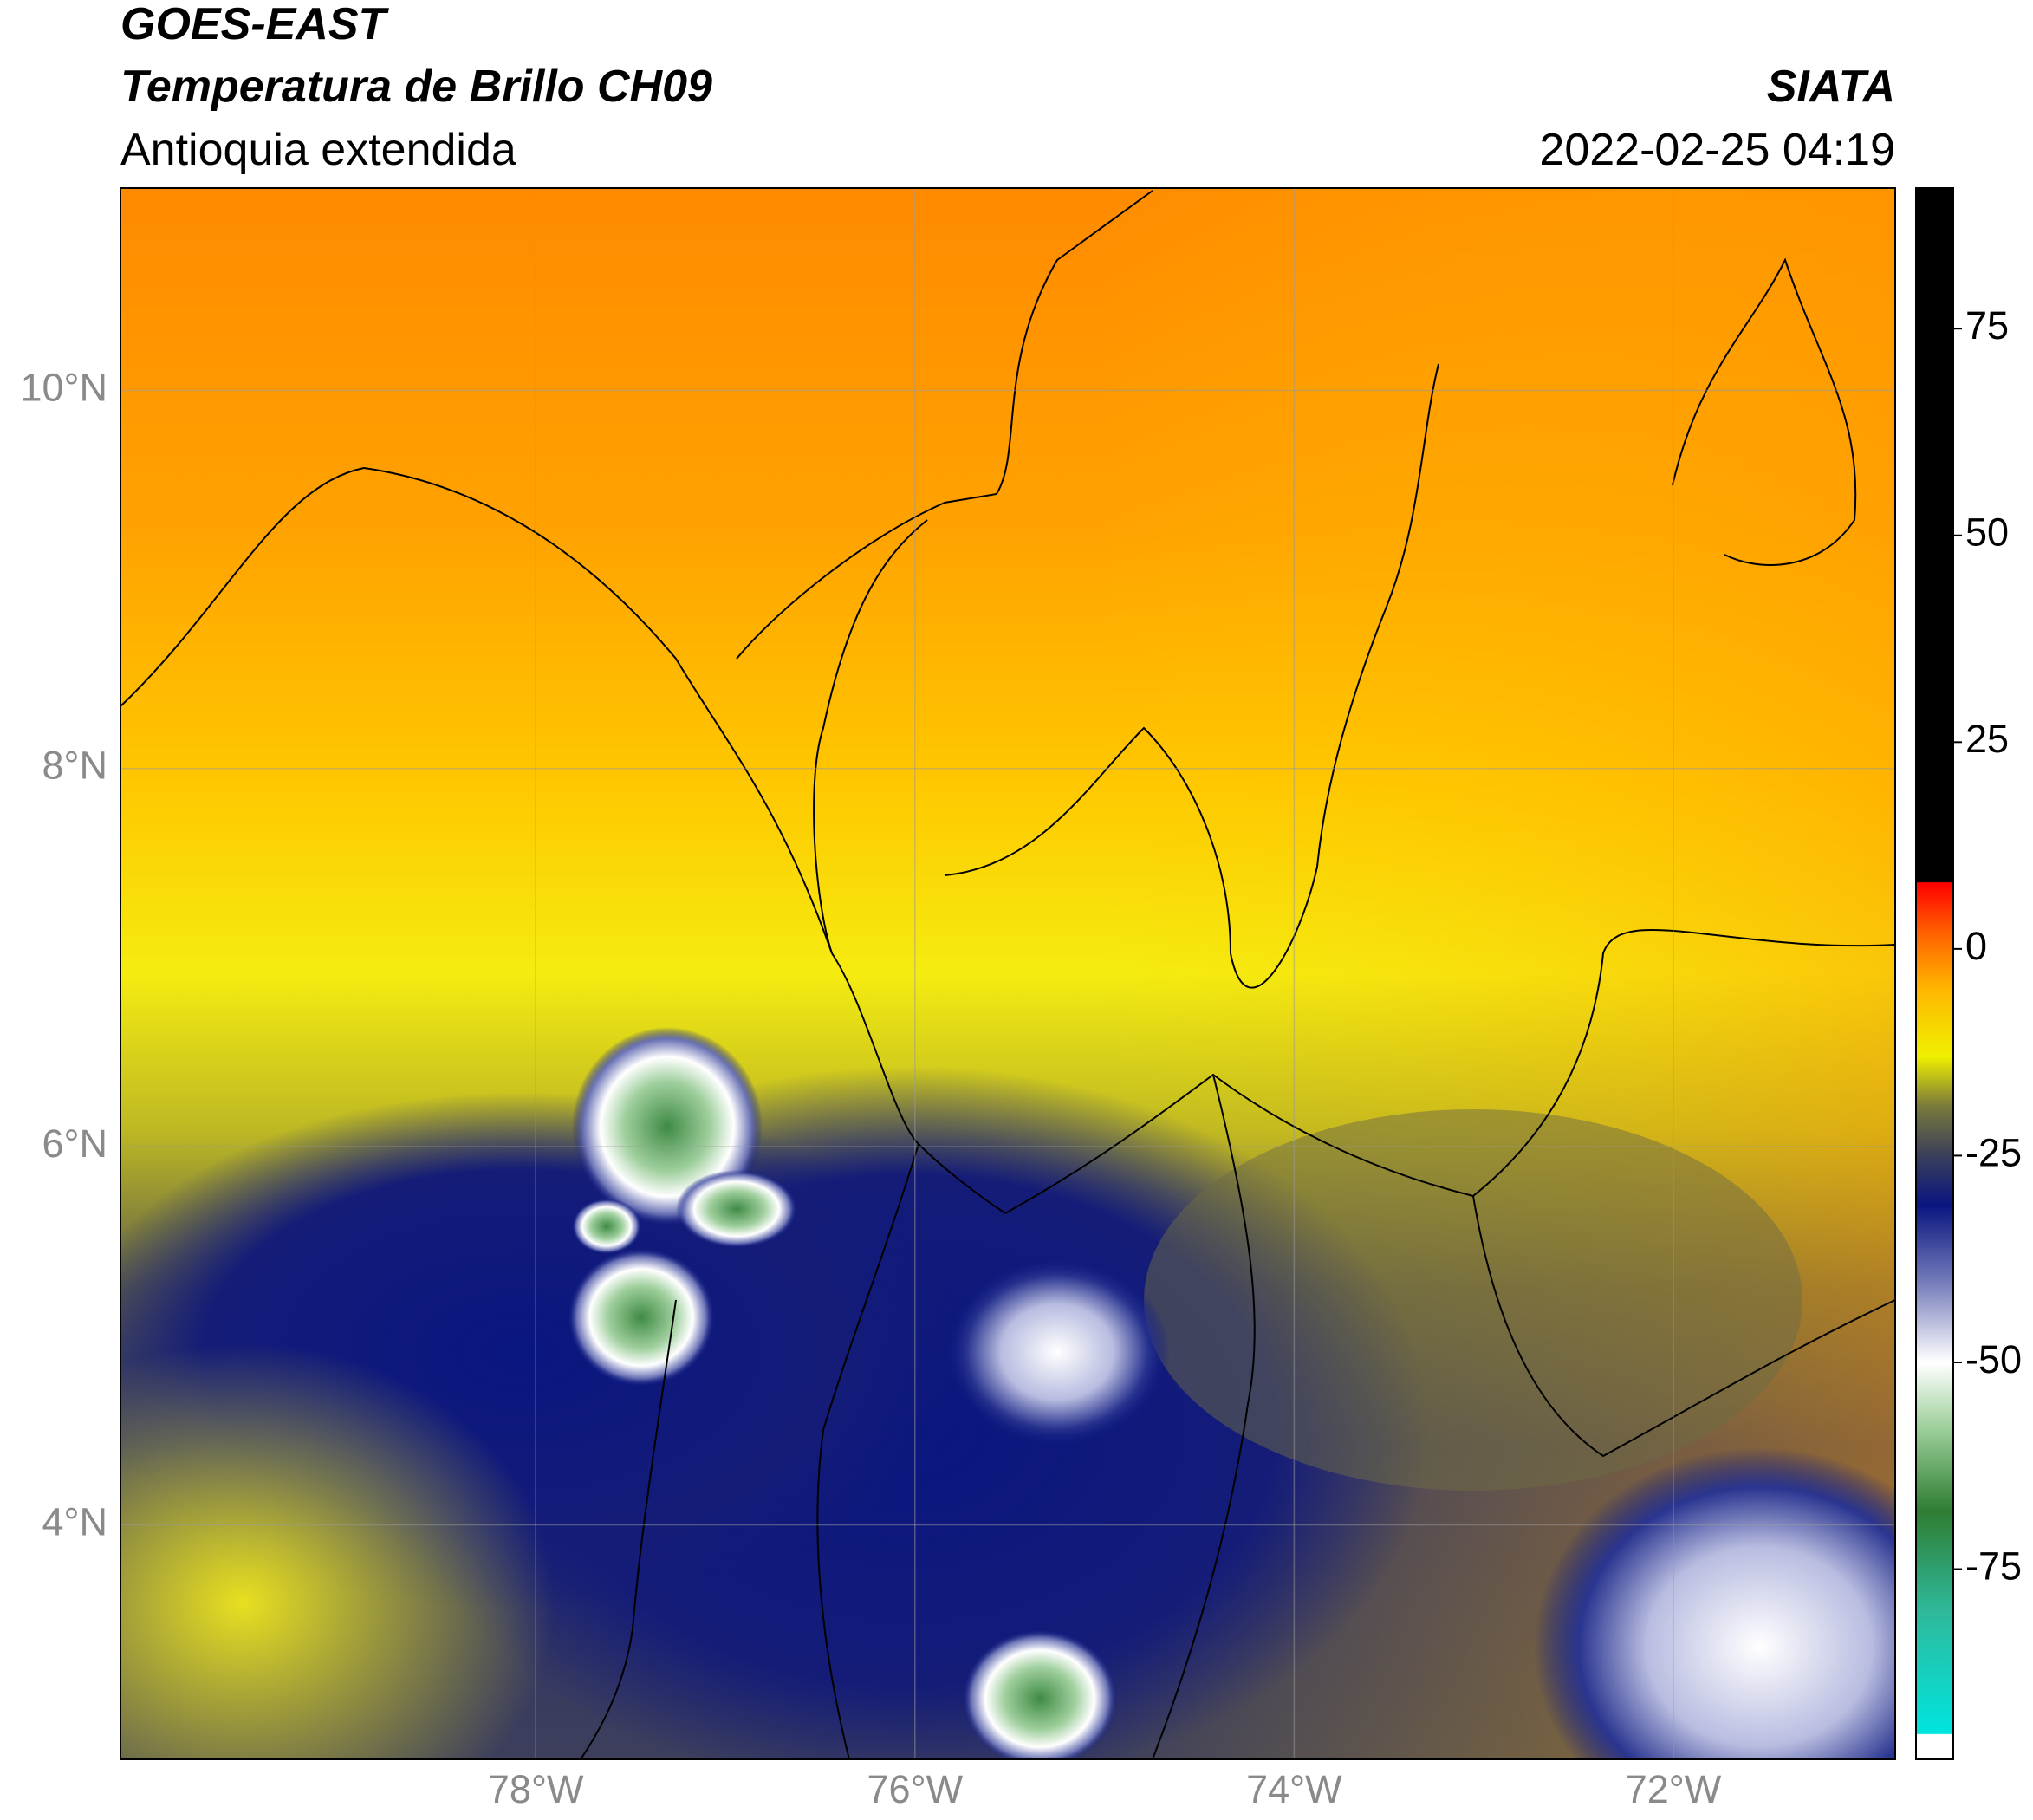 The image size is (2033, 1820). I want to click on y-tick-label: 10°N, so click(64, 387).